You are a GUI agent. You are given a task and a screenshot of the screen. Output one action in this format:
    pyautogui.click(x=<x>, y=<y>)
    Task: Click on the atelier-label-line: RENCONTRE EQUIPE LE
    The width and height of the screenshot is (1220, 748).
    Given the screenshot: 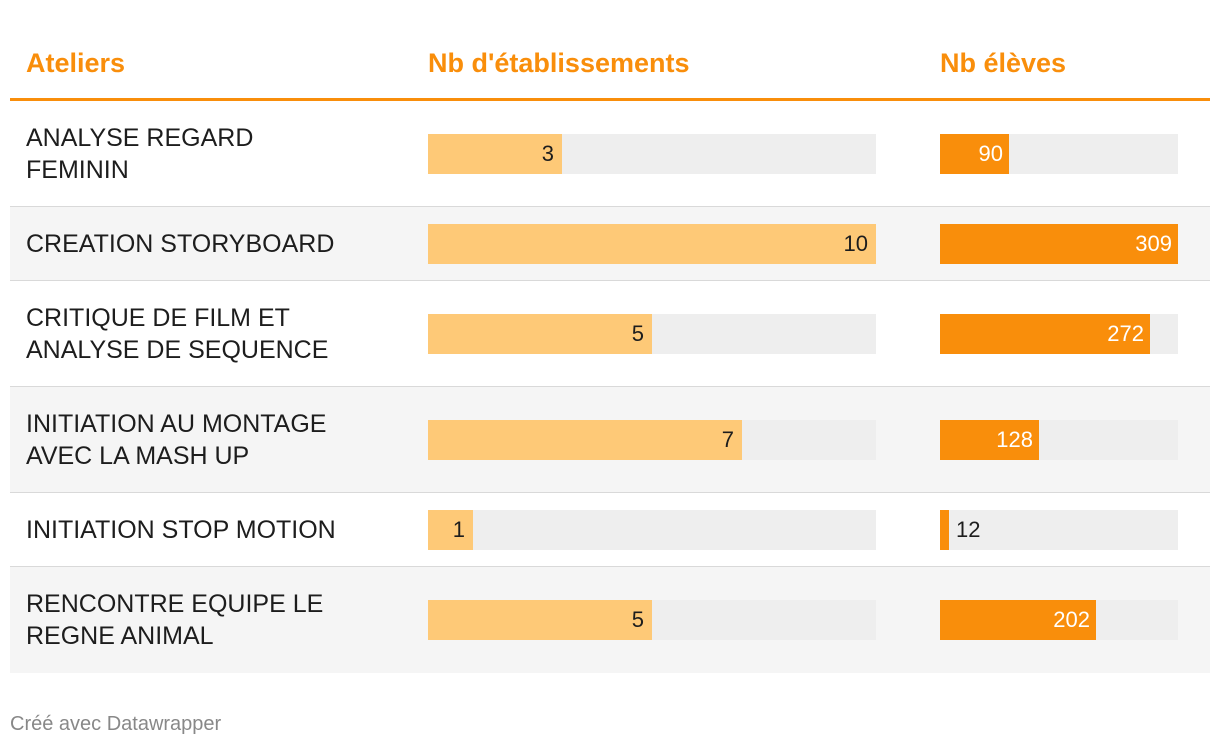 What is the action you would take?
    pyautogui.click(x=175, y=604)
    